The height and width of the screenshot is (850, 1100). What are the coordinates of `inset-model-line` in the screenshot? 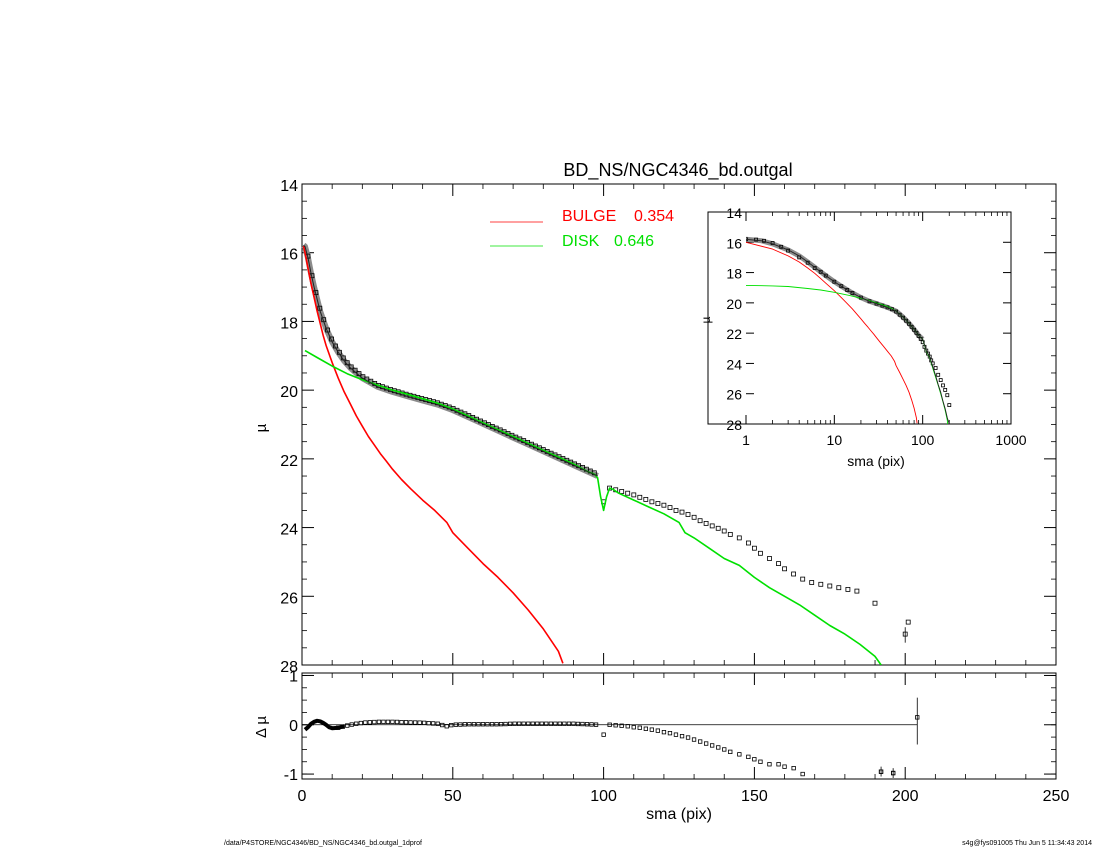 It's located at (848, 331).